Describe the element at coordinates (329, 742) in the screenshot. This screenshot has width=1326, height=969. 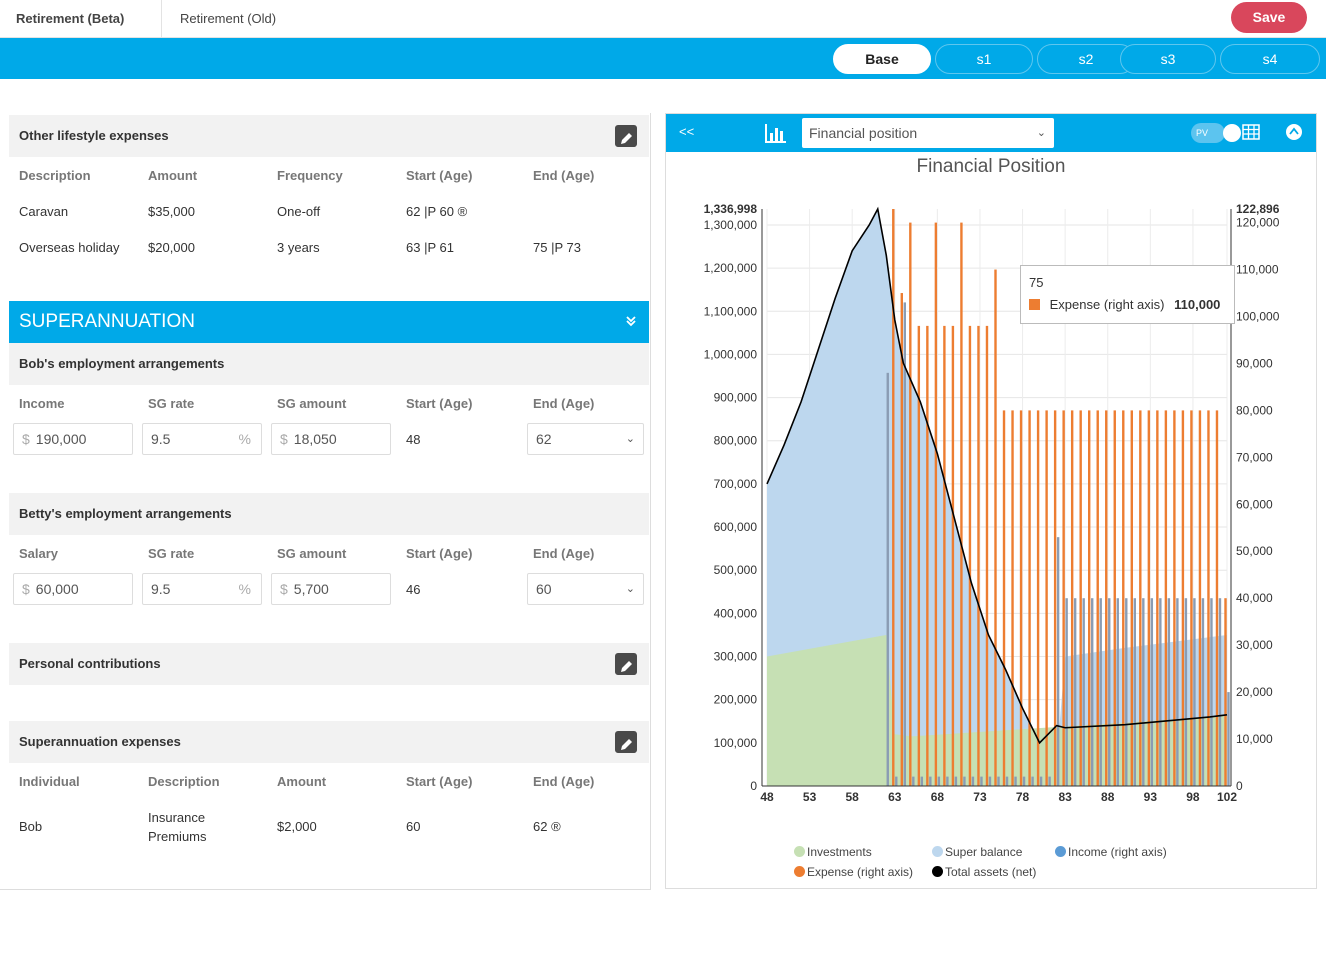
I see `super-expenses-header: Superannuation expenses` at that location.